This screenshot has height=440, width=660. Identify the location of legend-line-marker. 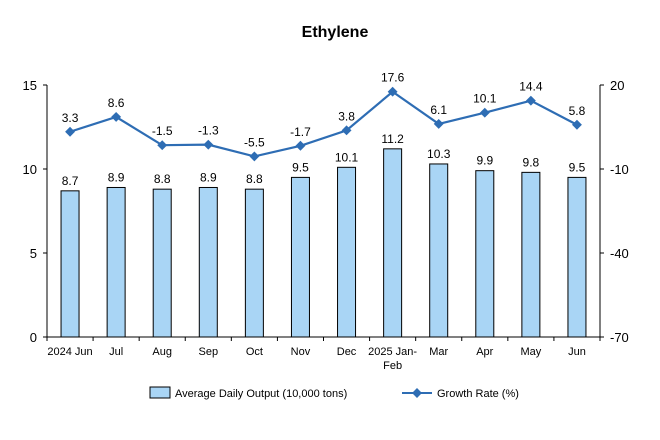
(417, 393).